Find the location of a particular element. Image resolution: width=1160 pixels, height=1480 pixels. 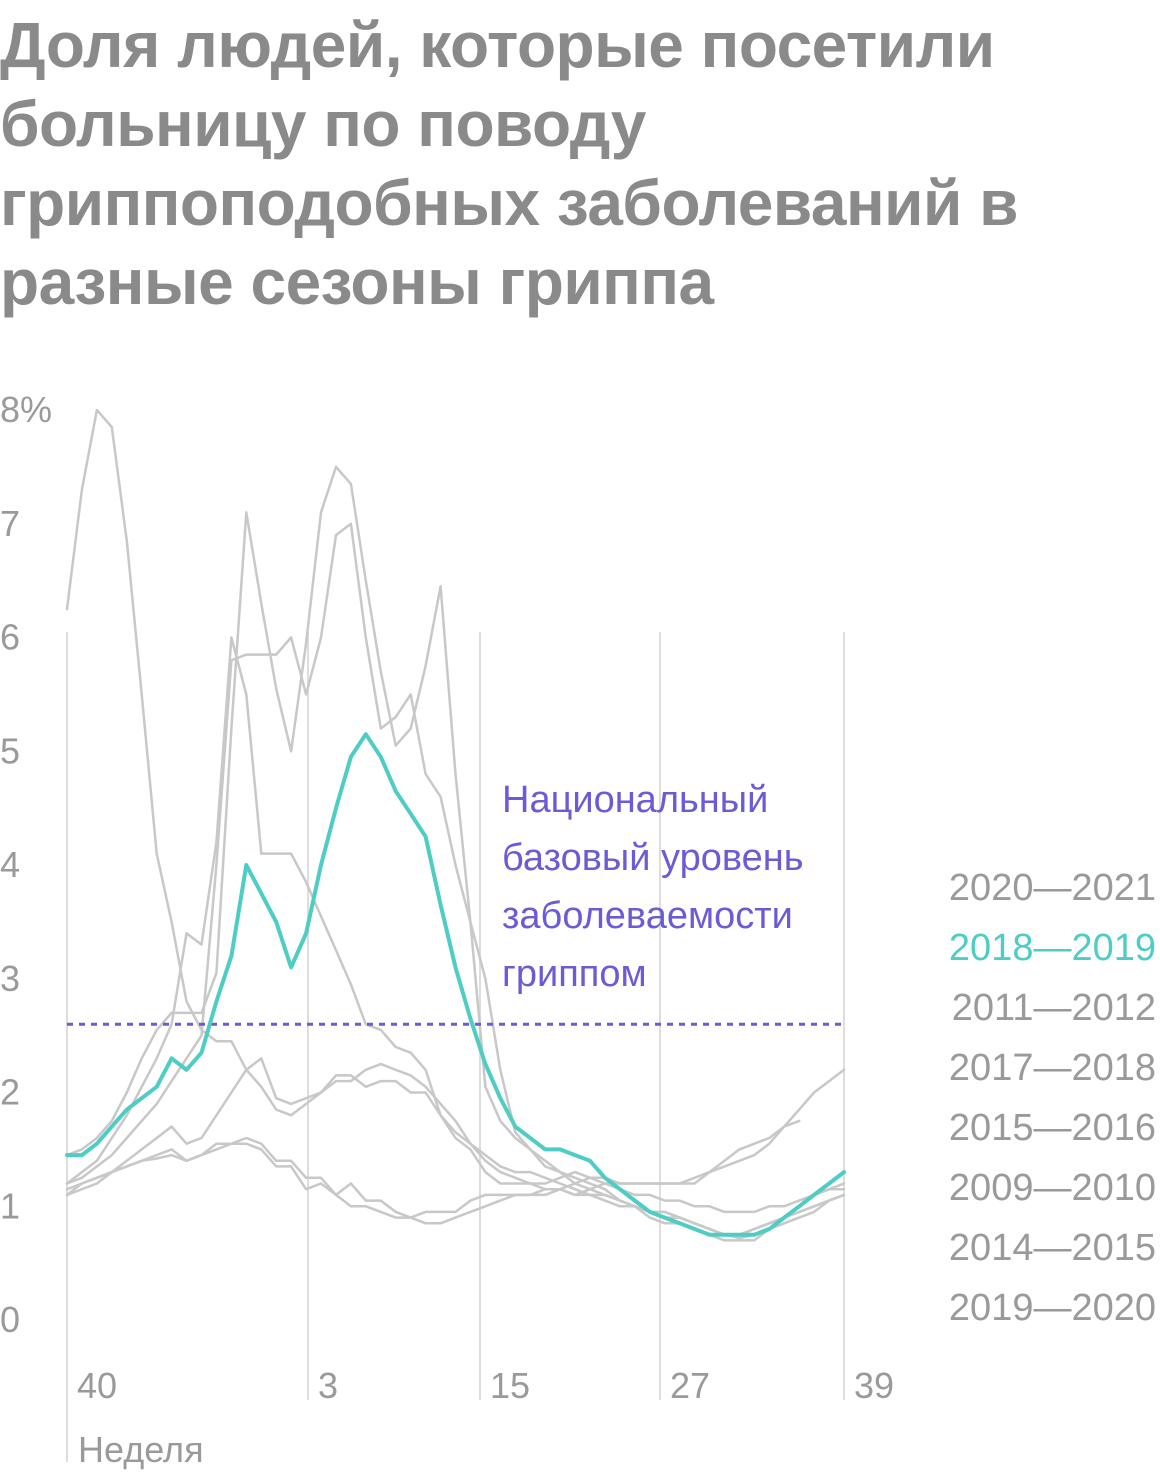

baseline-label-line: базовый уровень is located at coordinates (653, 858).